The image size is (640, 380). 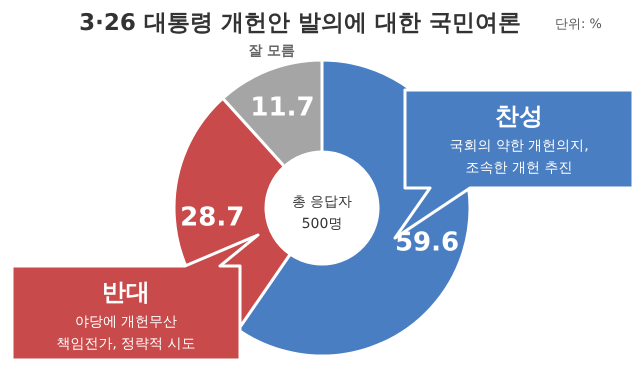 I want to click on data-label: 28.7, so click(x=212, y=217).